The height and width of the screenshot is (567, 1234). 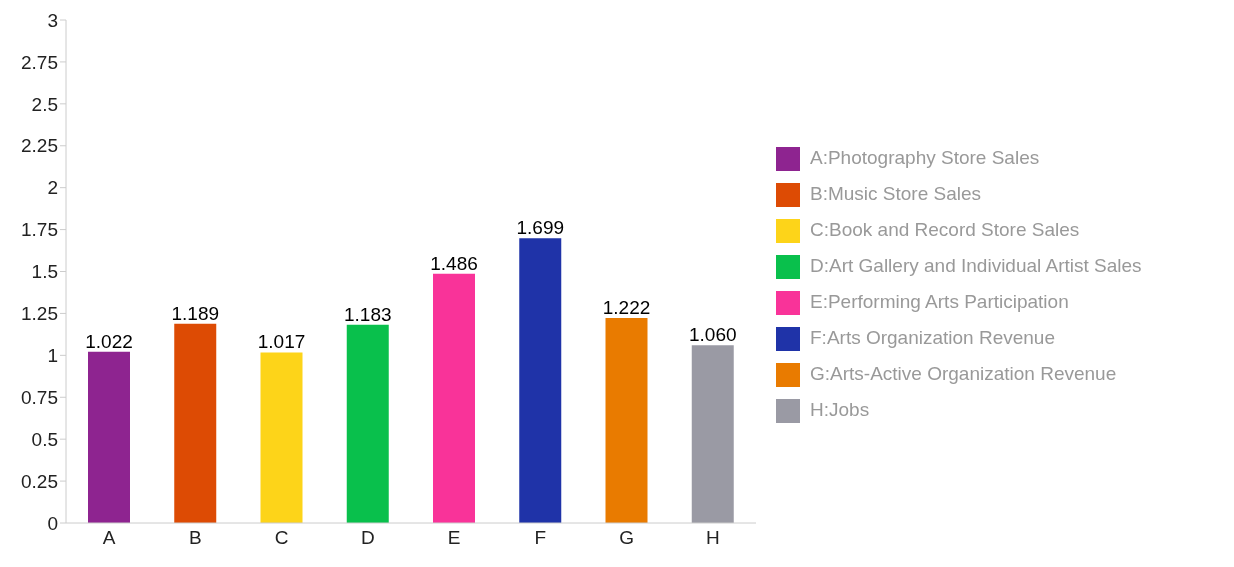 What do you see at coordinates (367, 314) in the screenshot?
I see `data-label: 1.183` at bounding box center [367, 314].